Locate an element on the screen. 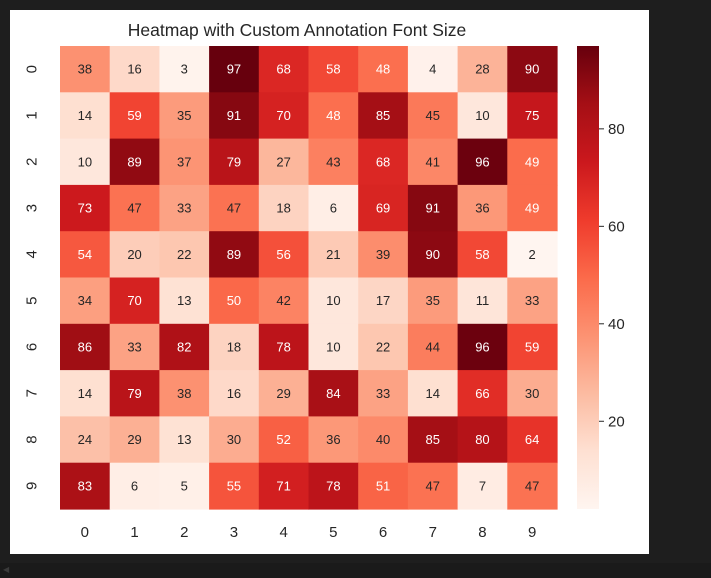 The height and width of the screenshot is (578, 711). heatmap-cell-r2-c8 is located at coordinates (482, 162).